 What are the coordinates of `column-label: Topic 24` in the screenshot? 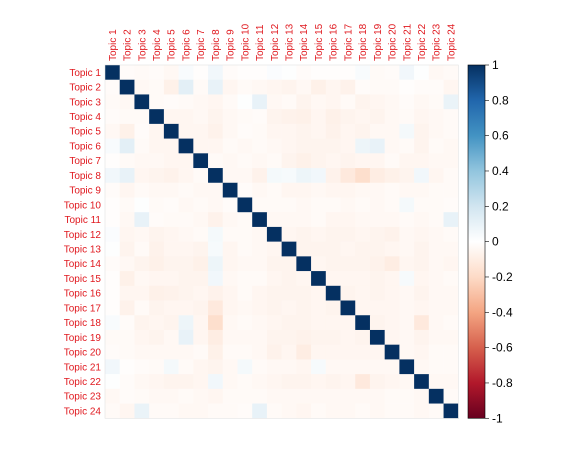 It's located at (451, 42).